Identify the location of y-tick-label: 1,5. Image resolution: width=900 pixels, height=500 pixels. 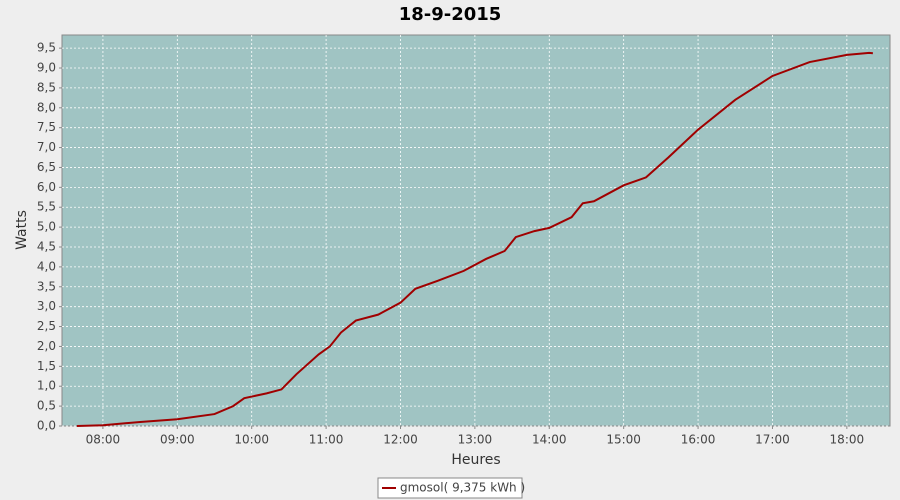
(46, 366).